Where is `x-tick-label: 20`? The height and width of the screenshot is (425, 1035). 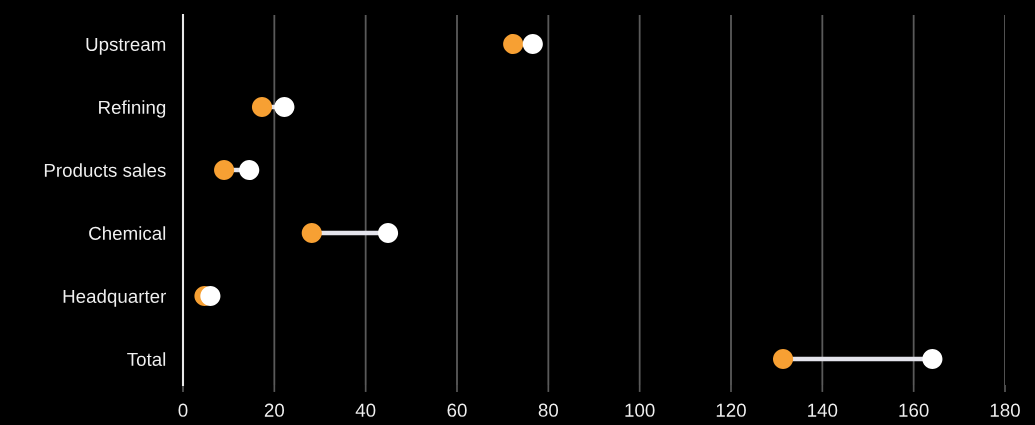 x-tick-label: 20 is located at coordinates (274, 410).